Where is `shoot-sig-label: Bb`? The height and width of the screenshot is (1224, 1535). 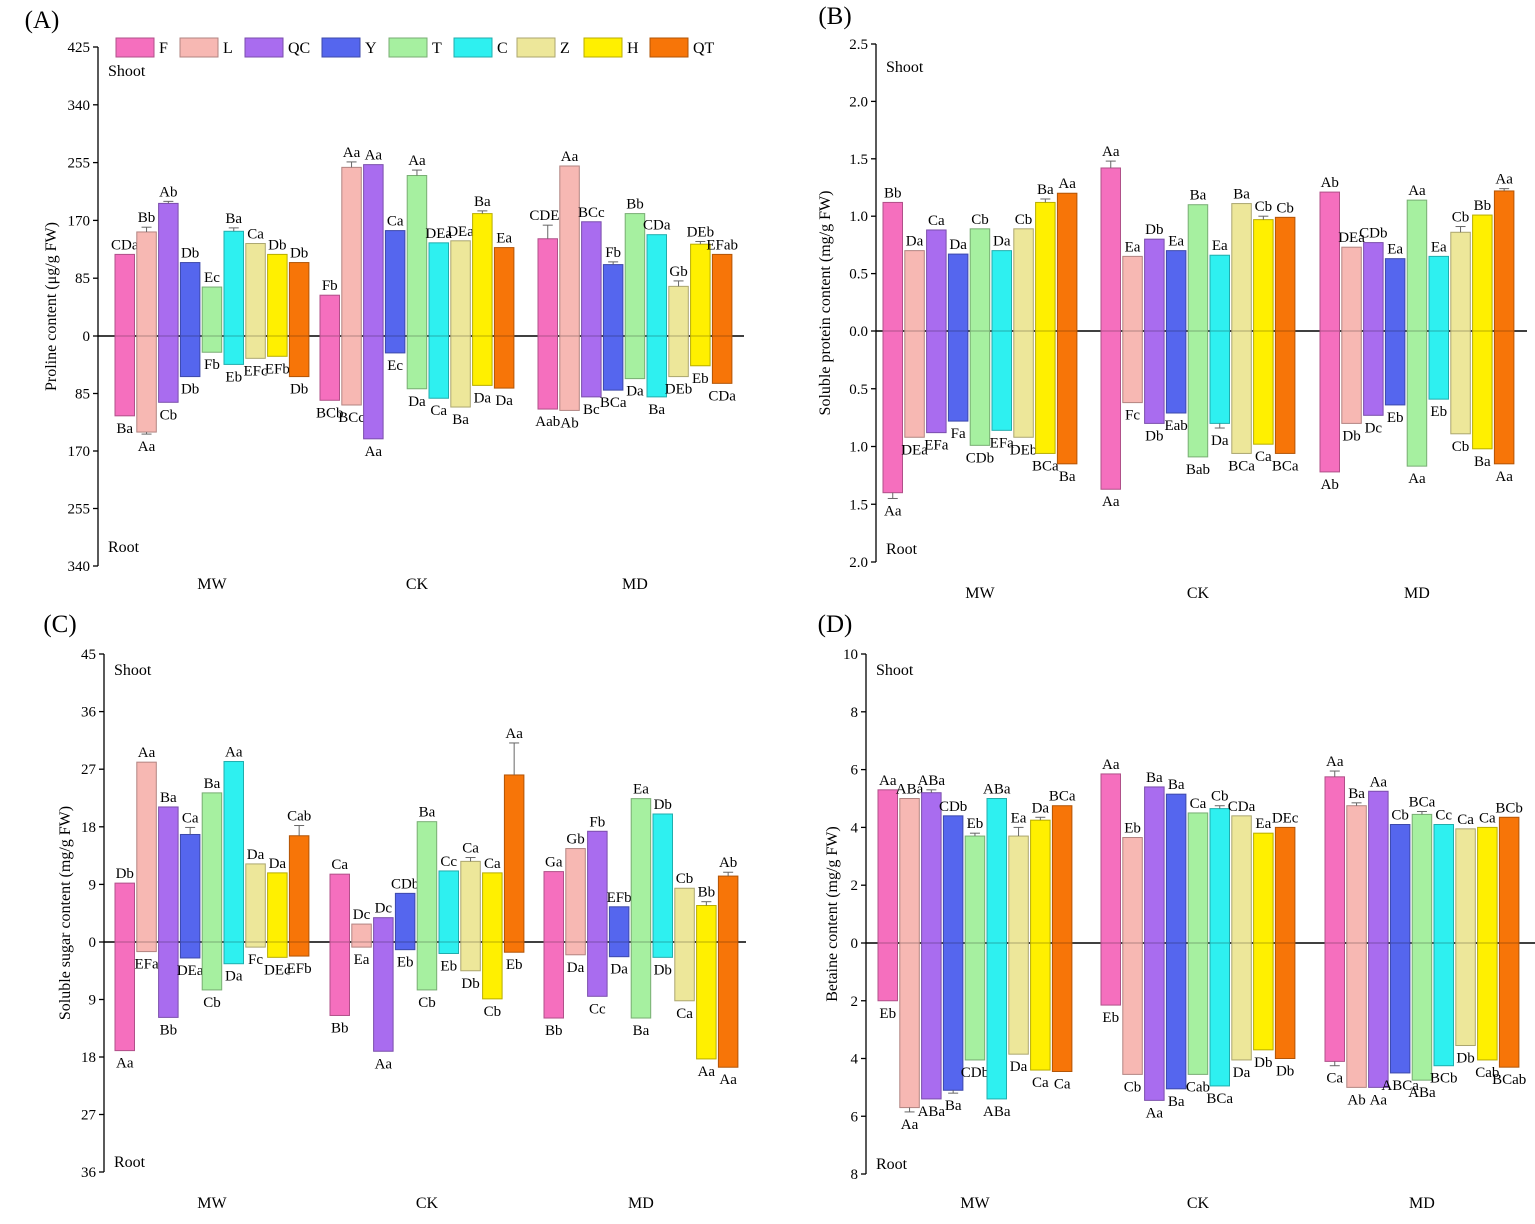
shoot-sig-label: Bb is located at coordinates (1483, 206).